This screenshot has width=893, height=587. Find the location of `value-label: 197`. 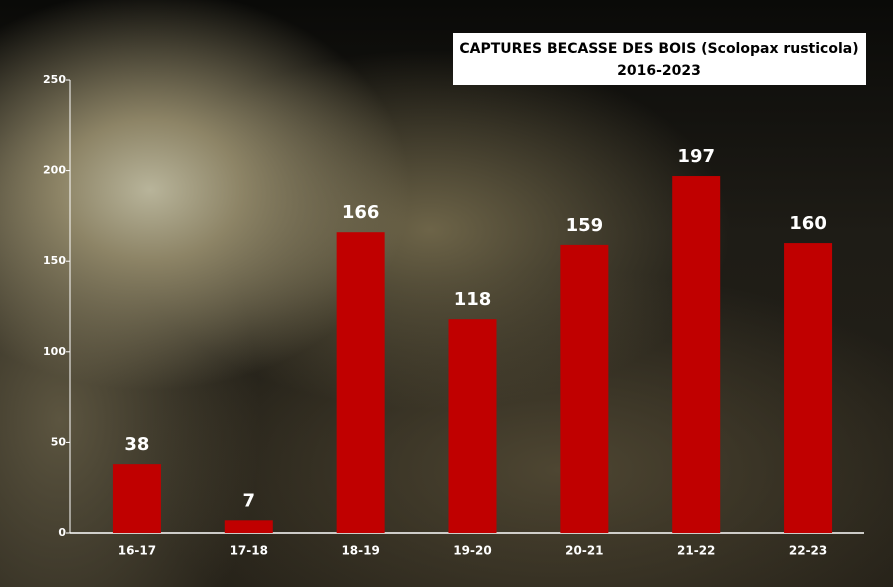

value-label: 197 is located at coordinates (696, 156).